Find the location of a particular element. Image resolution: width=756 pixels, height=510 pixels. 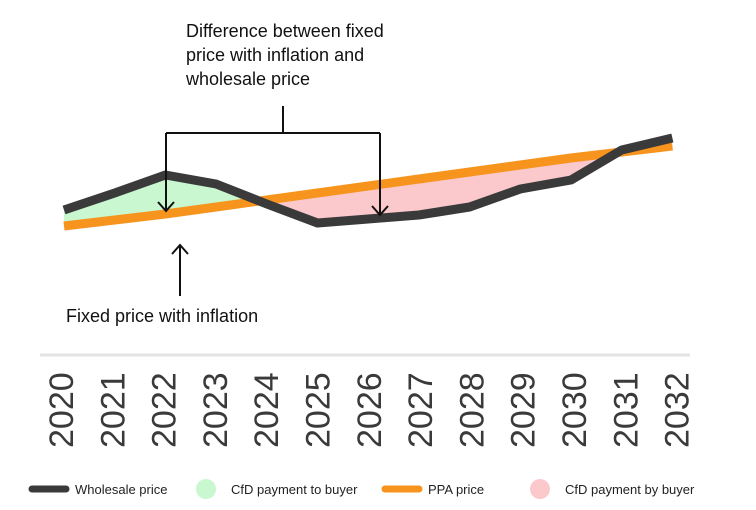

annotation-fixed-price: Fixed price with inflation is located at coordinates (162, 316).